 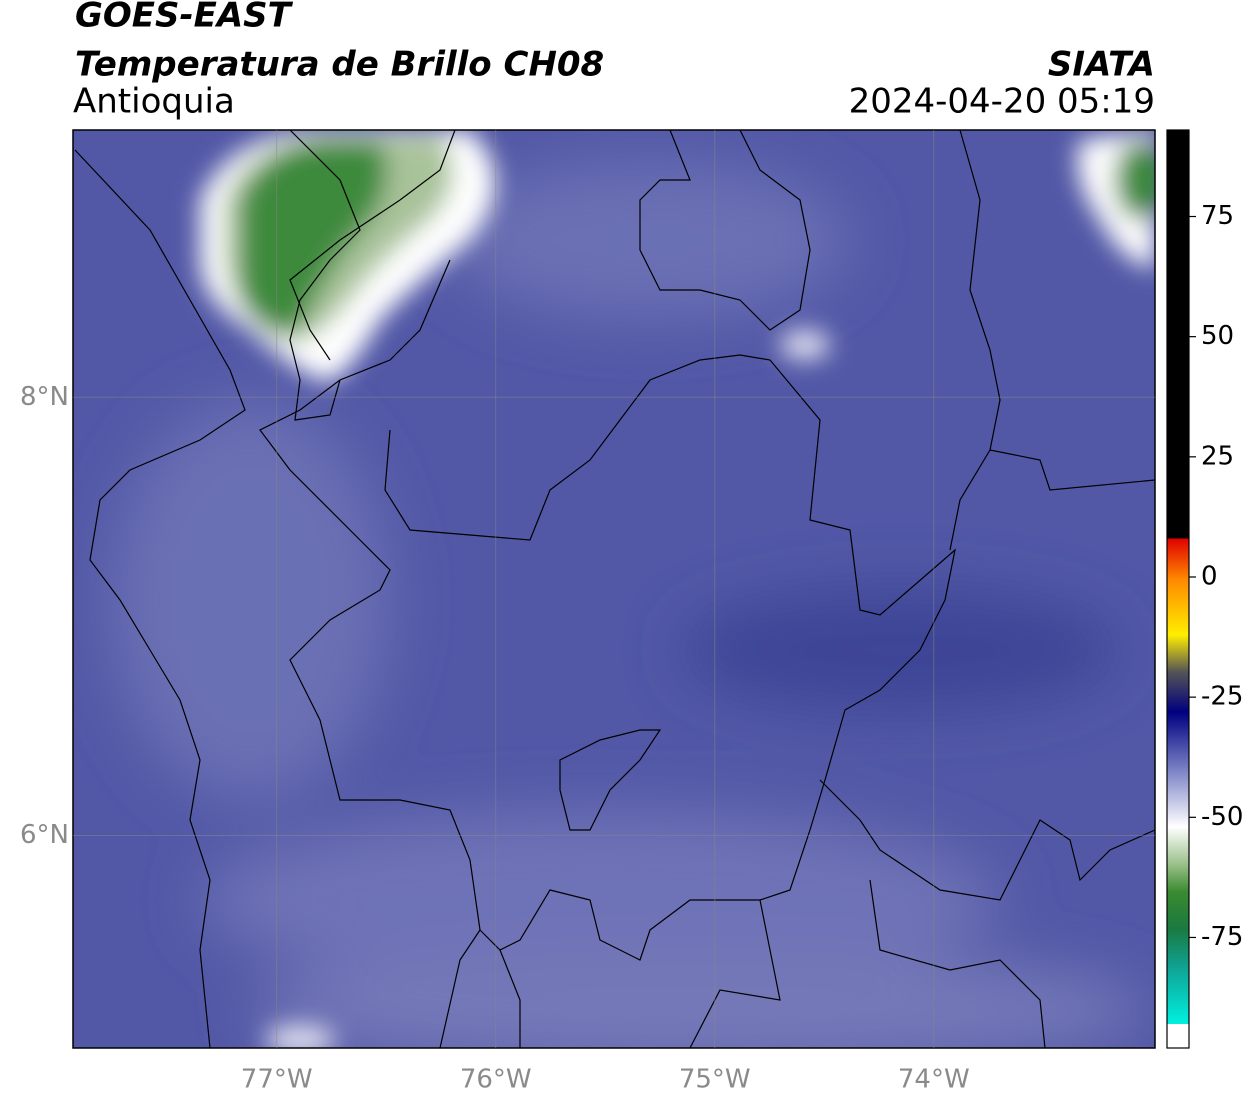 What do you see at coordinates (154, 102) in the screenshot?
I see `region: Antioquia` at bounding box center [154, 102].